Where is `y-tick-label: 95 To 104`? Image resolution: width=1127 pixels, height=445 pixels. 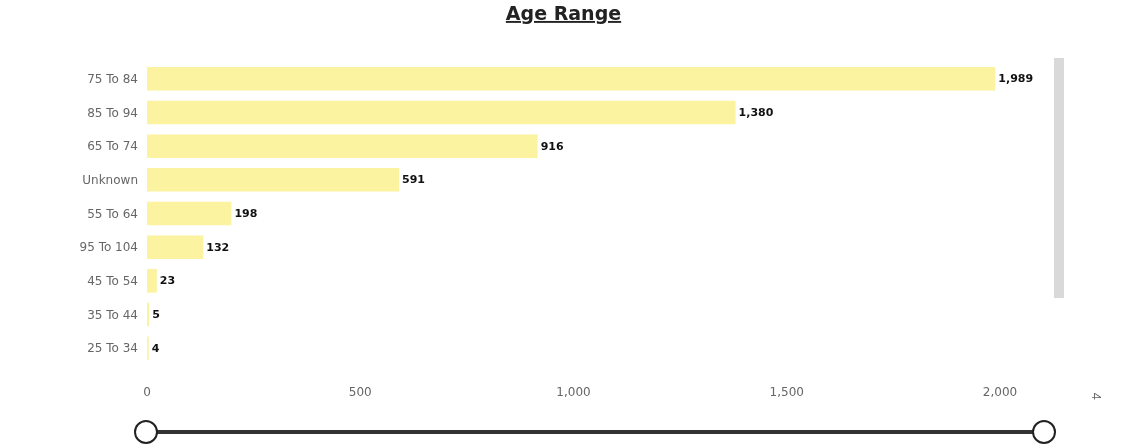 y-tick-label: 95 To 104 is located at coordinates (108, 247).